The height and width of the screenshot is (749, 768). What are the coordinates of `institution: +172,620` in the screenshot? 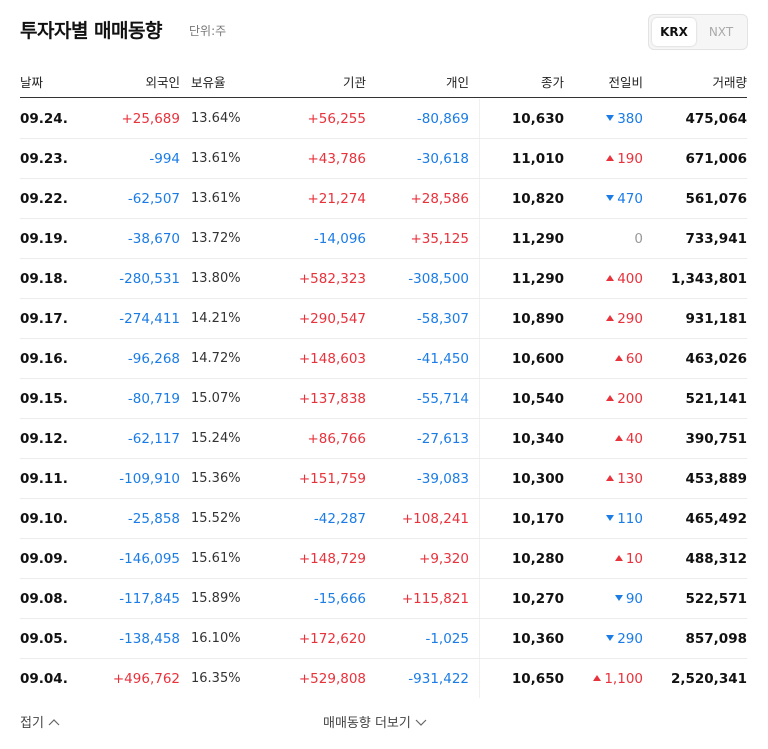 It's located at (332, 639).